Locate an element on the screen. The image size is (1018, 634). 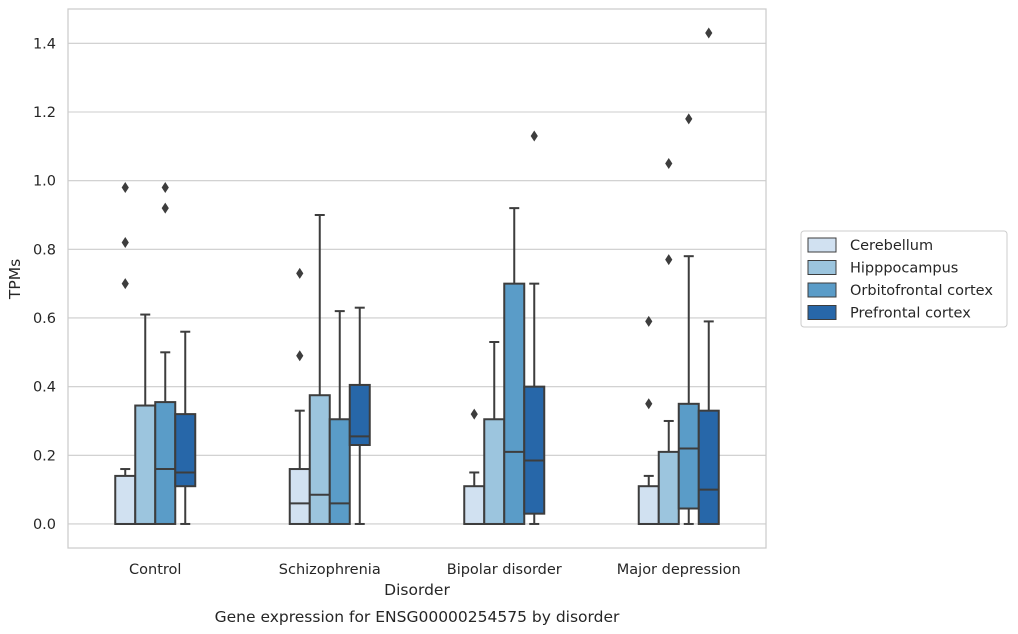
legend-frame is located at coordinates (904, 279).